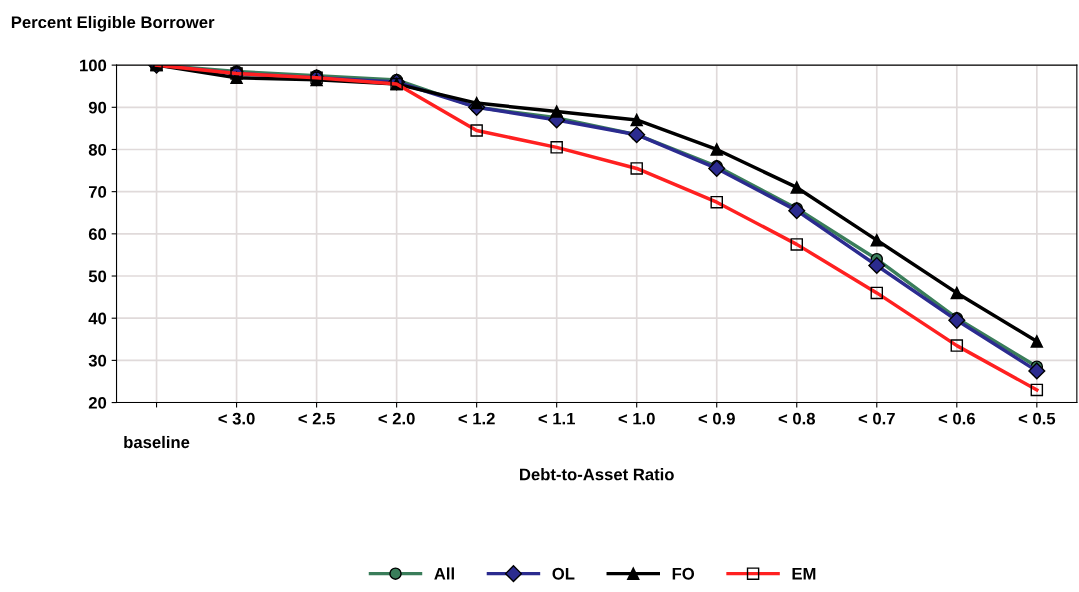 The height and width of the screenshot is (592, 1079). I want to click on y-tick-label: 60, so click(97, 234).